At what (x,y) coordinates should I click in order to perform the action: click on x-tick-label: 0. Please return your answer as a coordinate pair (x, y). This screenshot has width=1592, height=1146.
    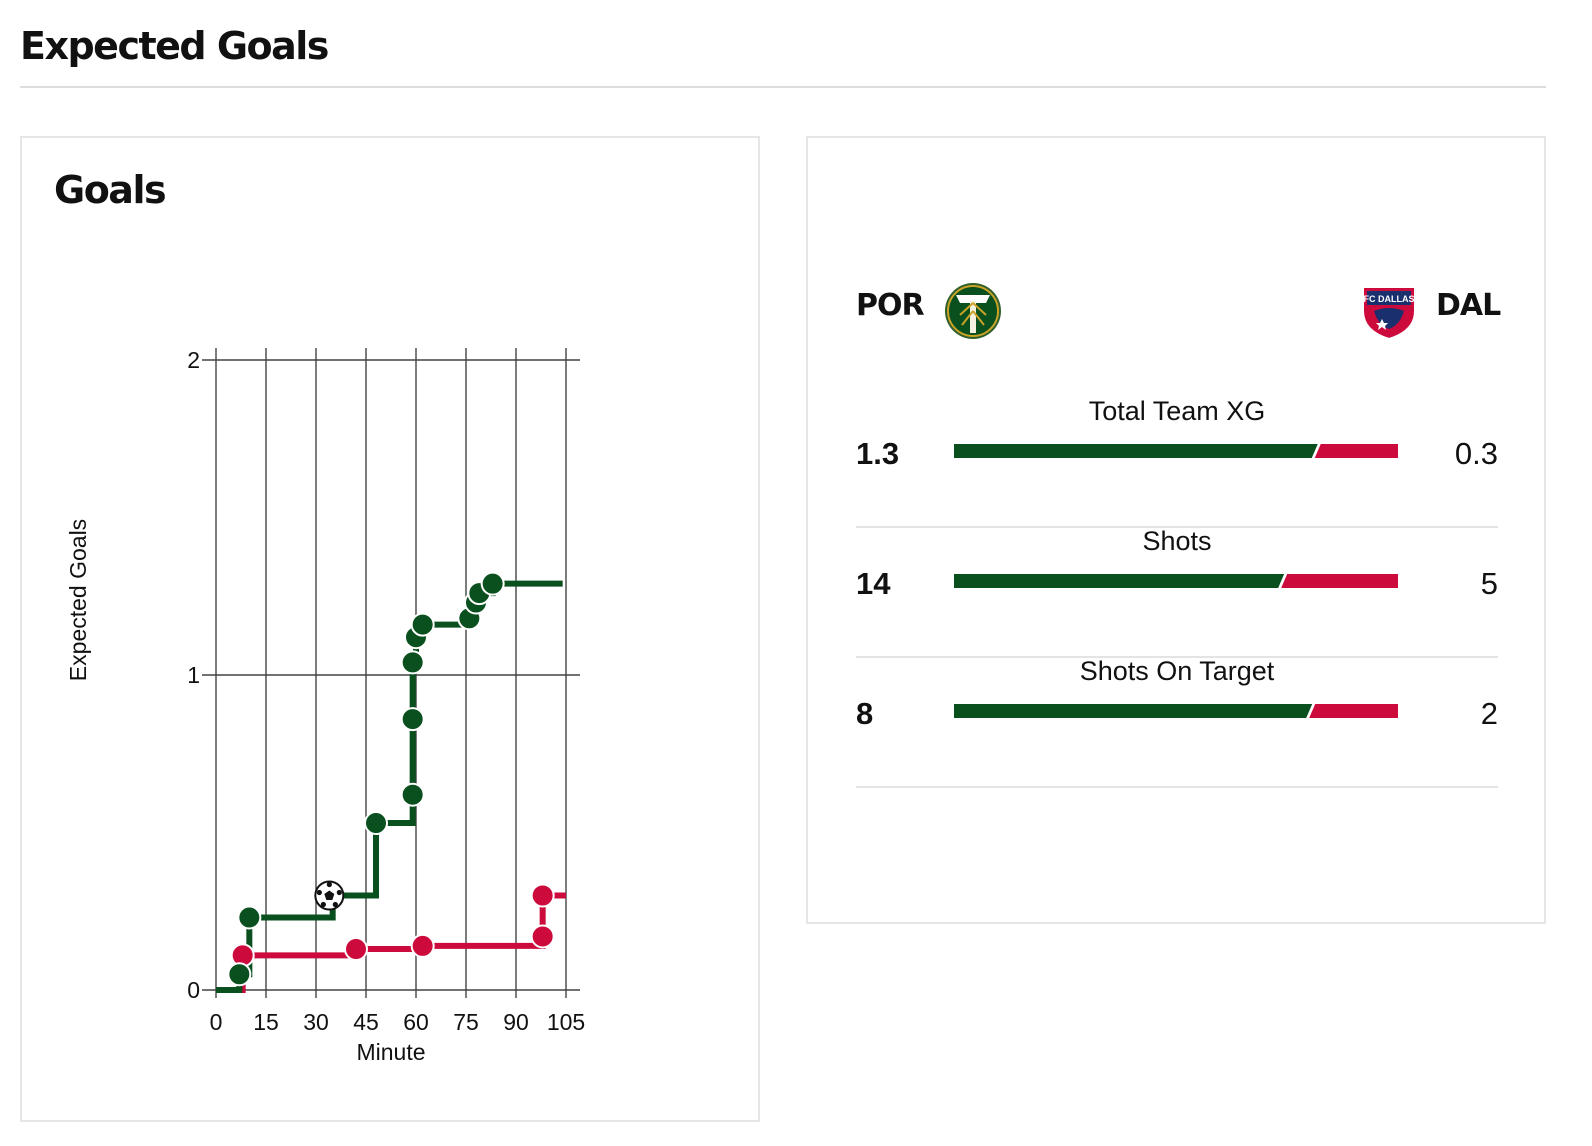
    Looking at the image, I should click on (216, 1022).